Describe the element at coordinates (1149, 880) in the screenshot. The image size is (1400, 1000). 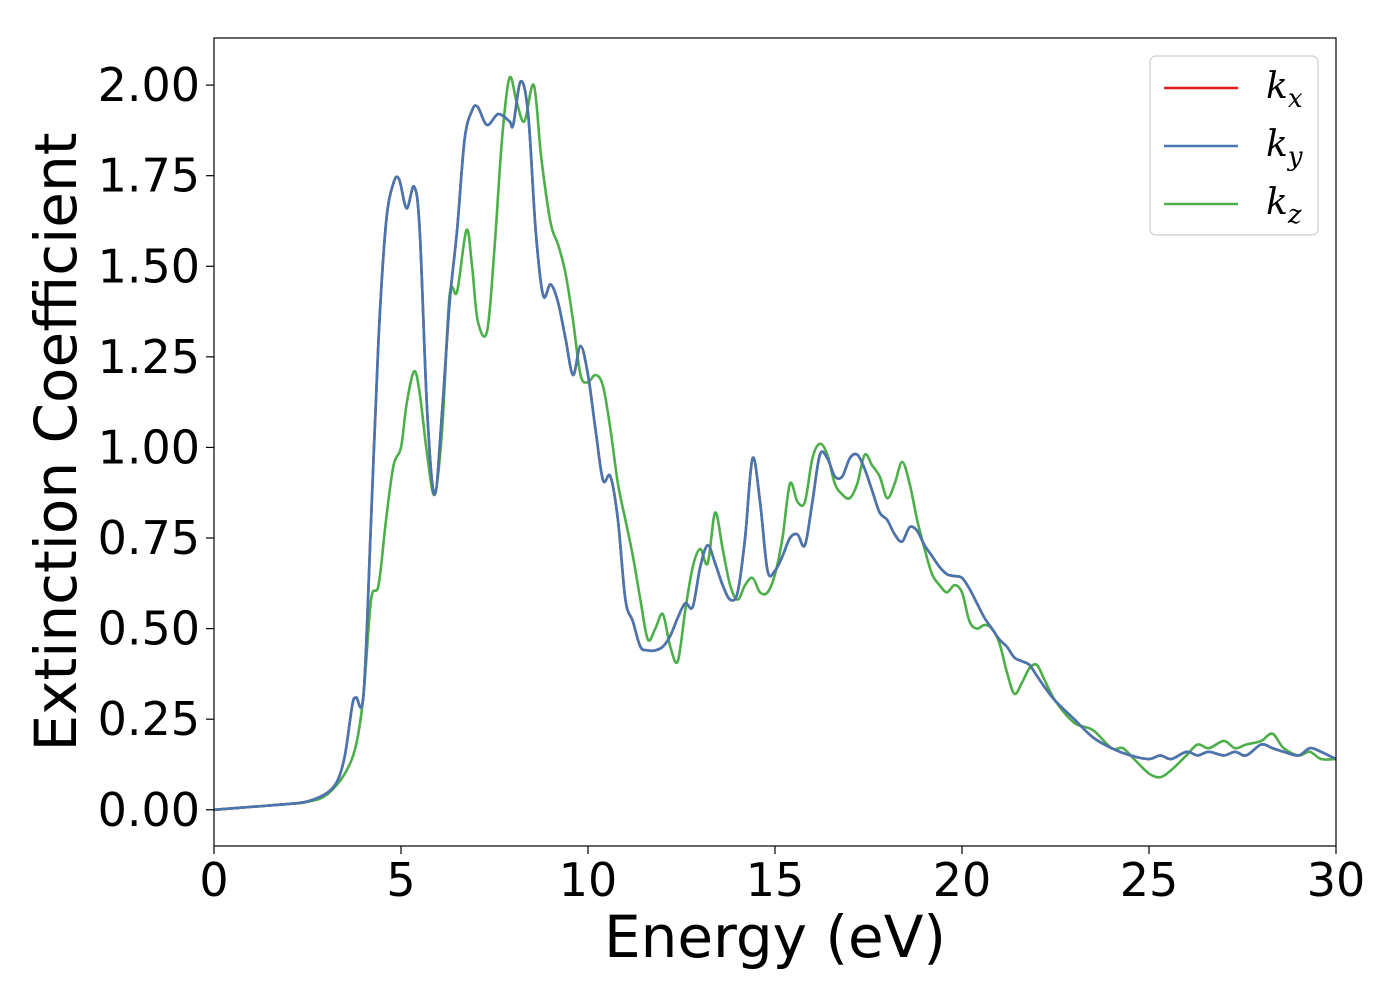
I see `x-tick-label: 25` at that location.